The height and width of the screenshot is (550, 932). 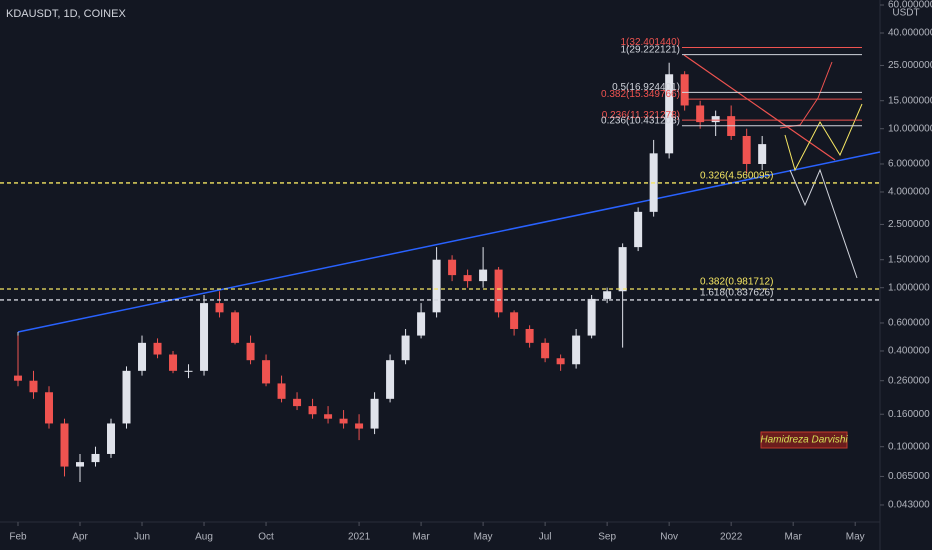 What do you see at coordinates (910, 33) in the screenshot?
I see `y-tick-label: 40.000000` at bounding box center [910, 33].